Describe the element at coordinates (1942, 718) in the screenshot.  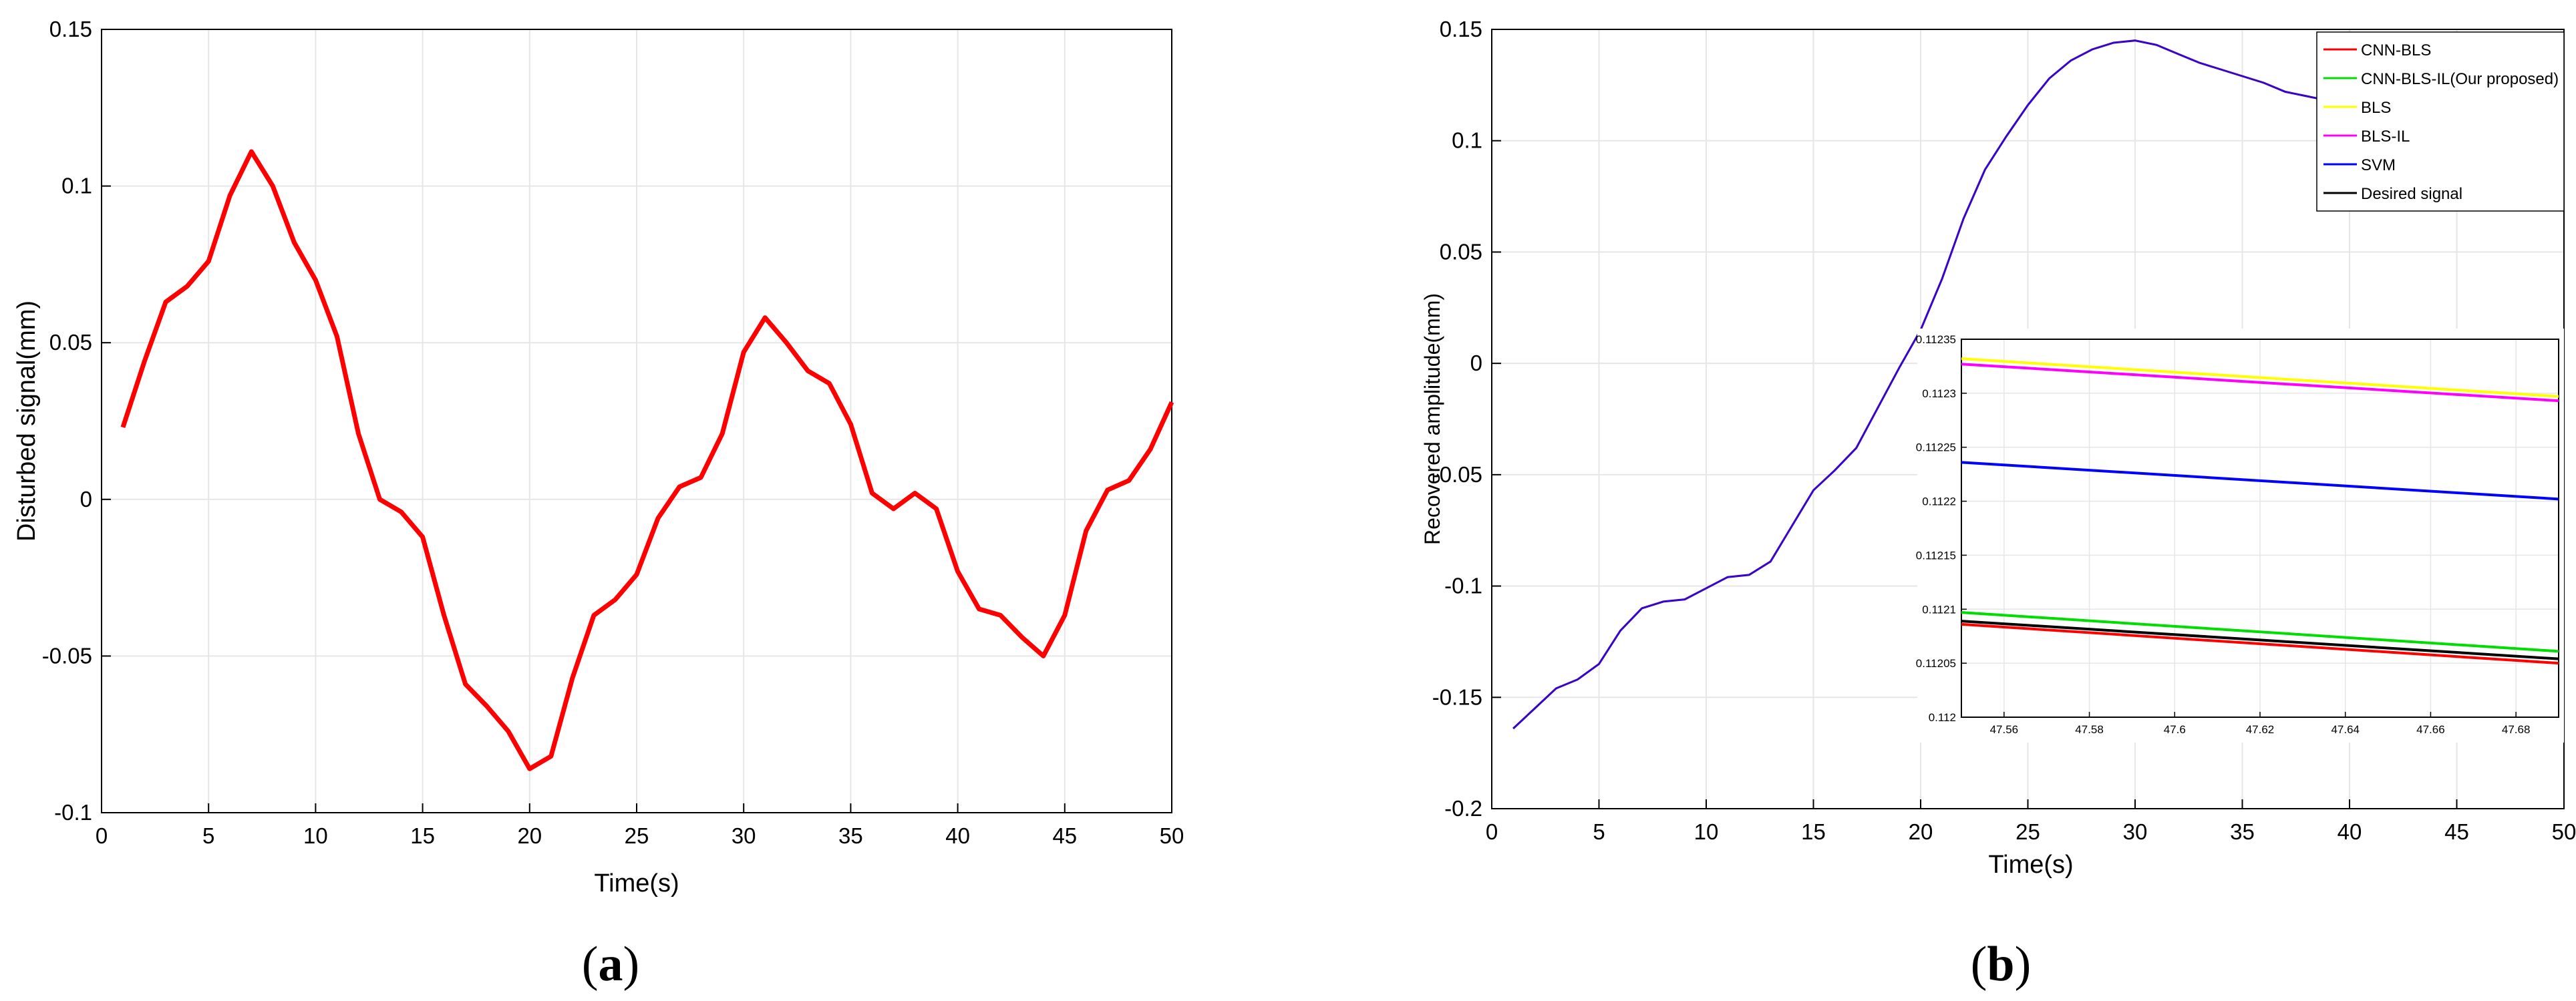
I see `inset-y-tick-label: 0.112` at that location.